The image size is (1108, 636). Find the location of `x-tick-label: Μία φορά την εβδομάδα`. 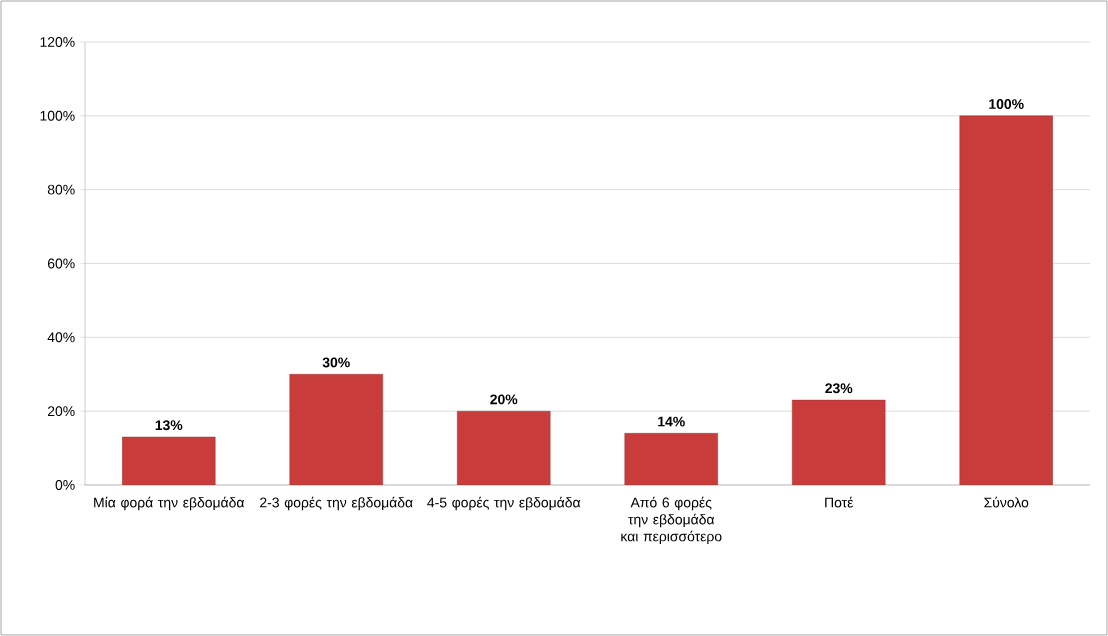

x-tick-label: Μία φορά την εβδομάδα is located at coordinates (169, 503).